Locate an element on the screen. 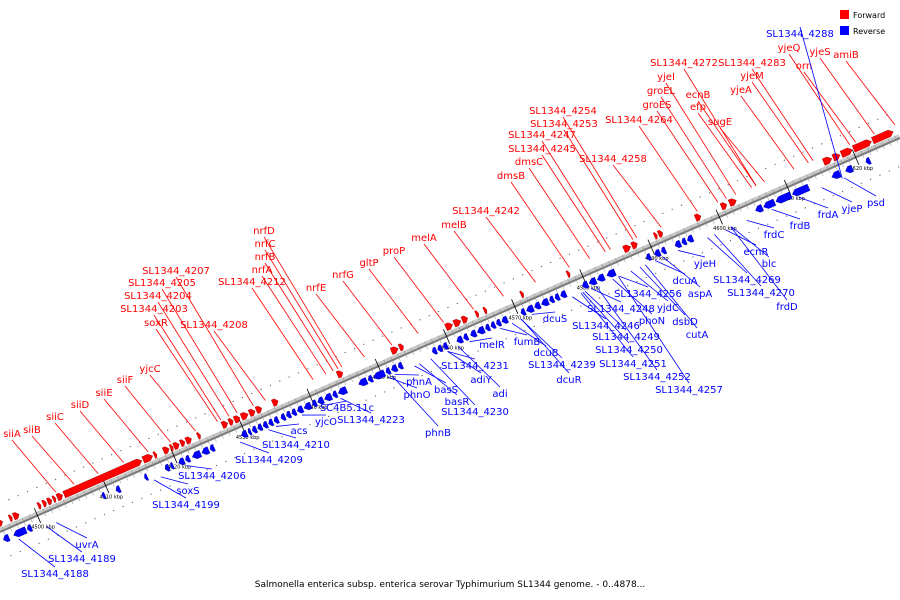 The height and width of the screenshot is (600, 900). reverse-gene-label: cutA is located at coordinates (697, 335).